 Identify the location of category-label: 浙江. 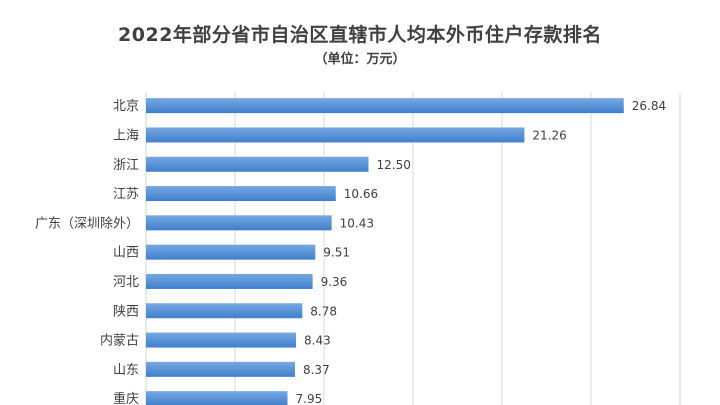
(126, 165).